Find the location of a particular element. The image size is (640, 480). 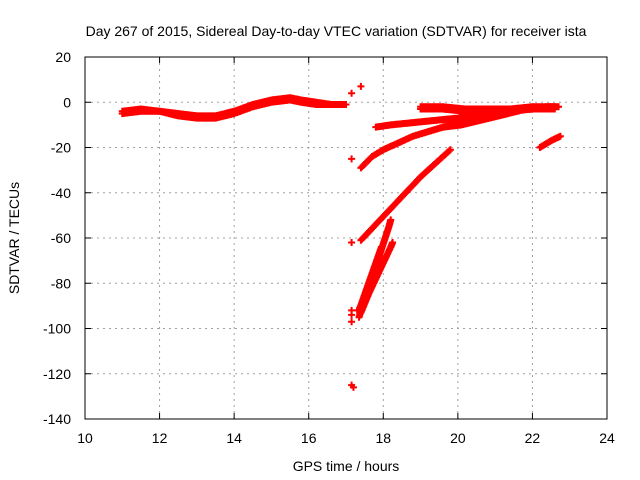

y-tick-label: -100 is located at coordinates (57, 329).